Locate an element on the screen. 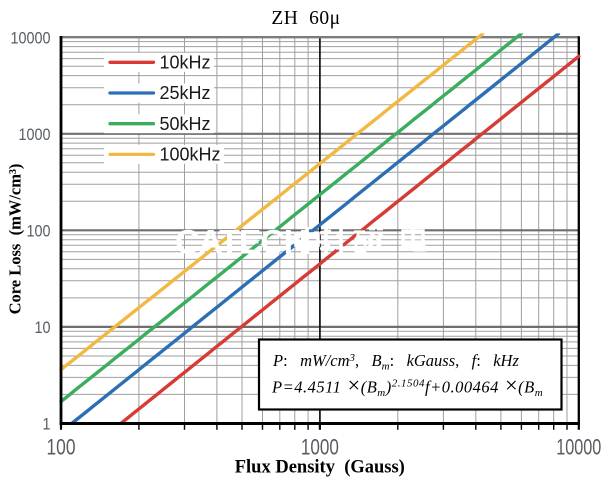 The height and width of the screenshot is (484, 608). svg-text: 100kHz is located at coordinates (190, 155).